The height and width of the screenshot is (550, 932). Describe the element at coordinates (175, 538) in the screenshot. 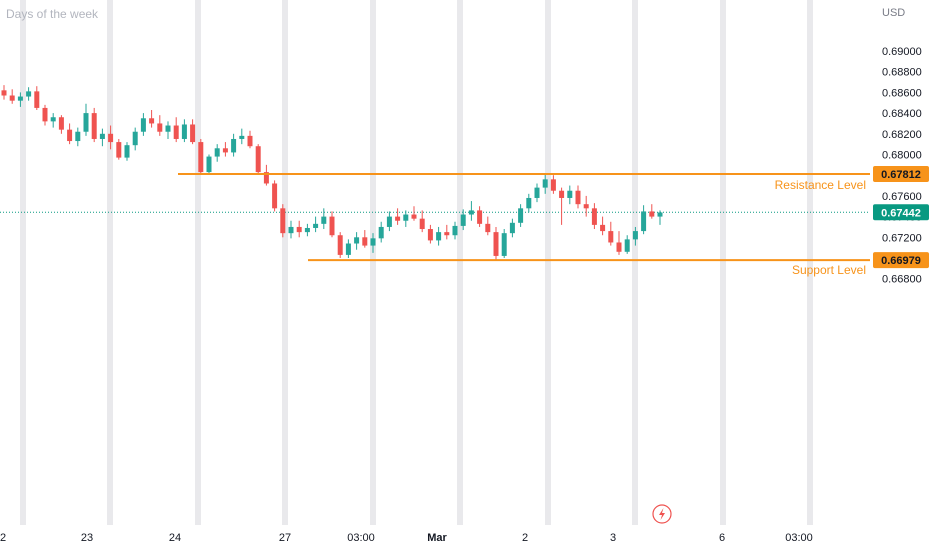

I see `x-tick-label: 24` at that location.